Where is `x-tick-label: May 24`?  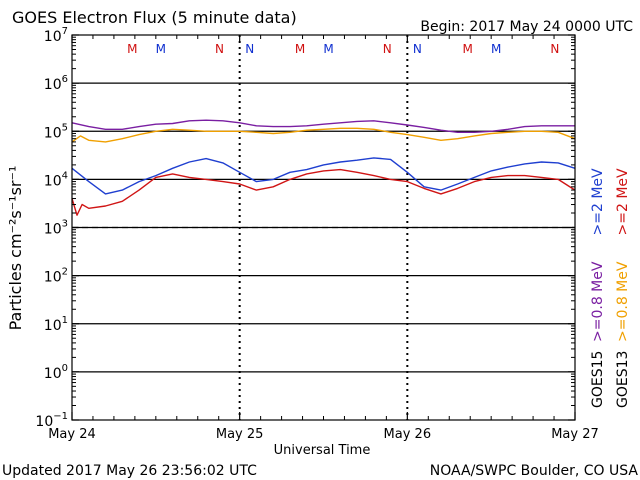 x-tick-label: May 24 is located at coordinates (72, 434).